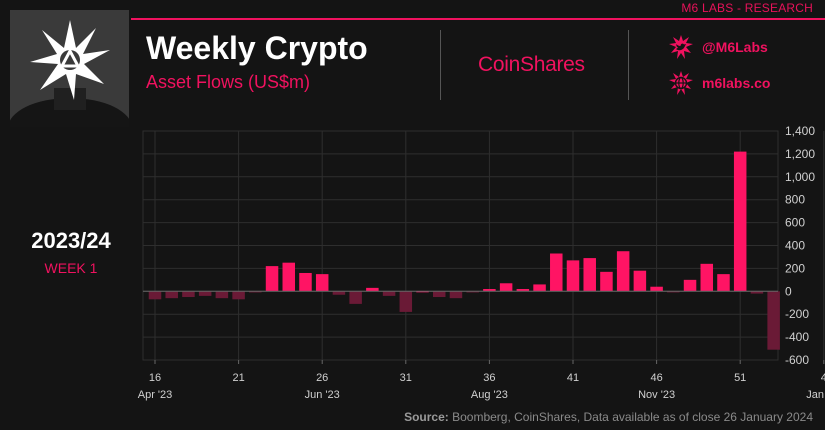 The height and width of the screenshot is (430, 825). I want to click on x-tick-month-label: Aug '23, so click(489, 395).